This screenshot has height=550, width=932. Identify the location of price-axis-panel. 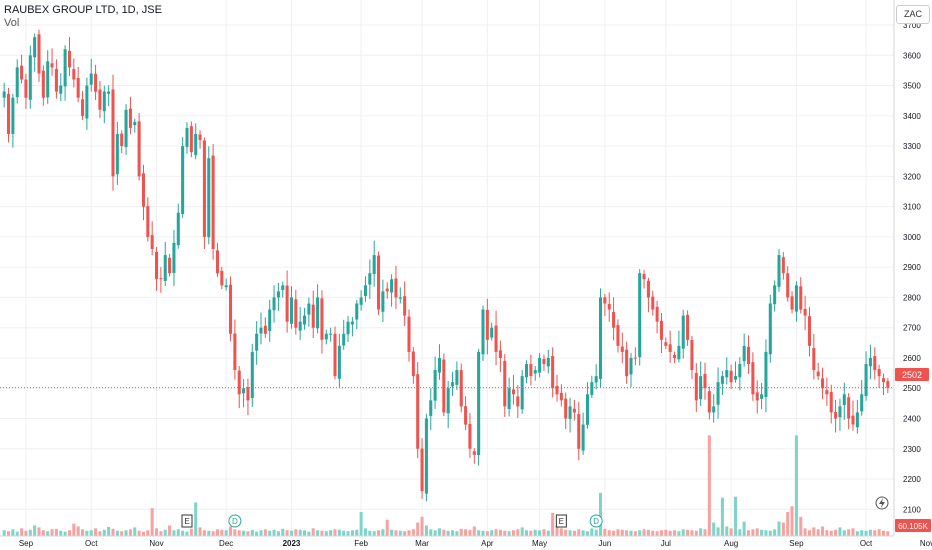
(913, 275).